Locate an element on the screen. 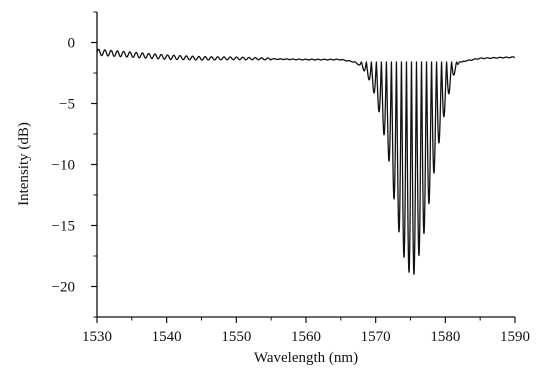 This screenshot has height=377, width=539. y-tick-label: −15 is located at coordinates (63, 227).